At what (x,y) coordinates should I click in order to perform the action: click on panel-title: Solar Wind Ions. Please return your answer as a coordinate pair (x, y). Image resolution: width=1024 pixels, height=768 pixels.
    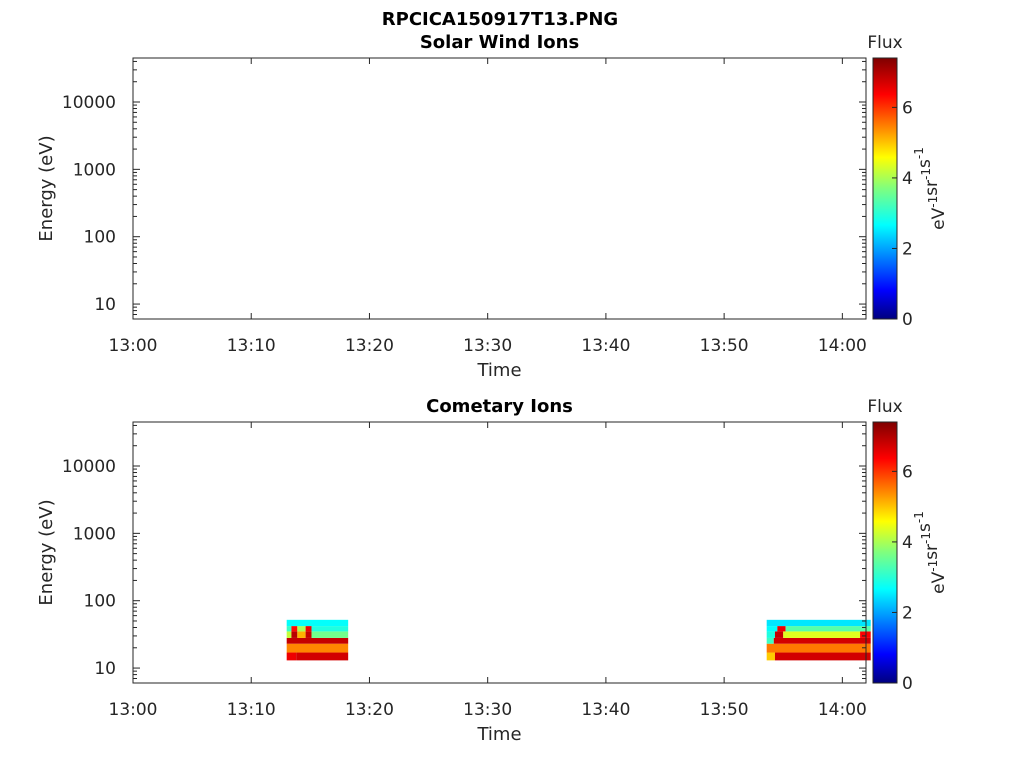
    Looking at the image, I should click on (499, 42).